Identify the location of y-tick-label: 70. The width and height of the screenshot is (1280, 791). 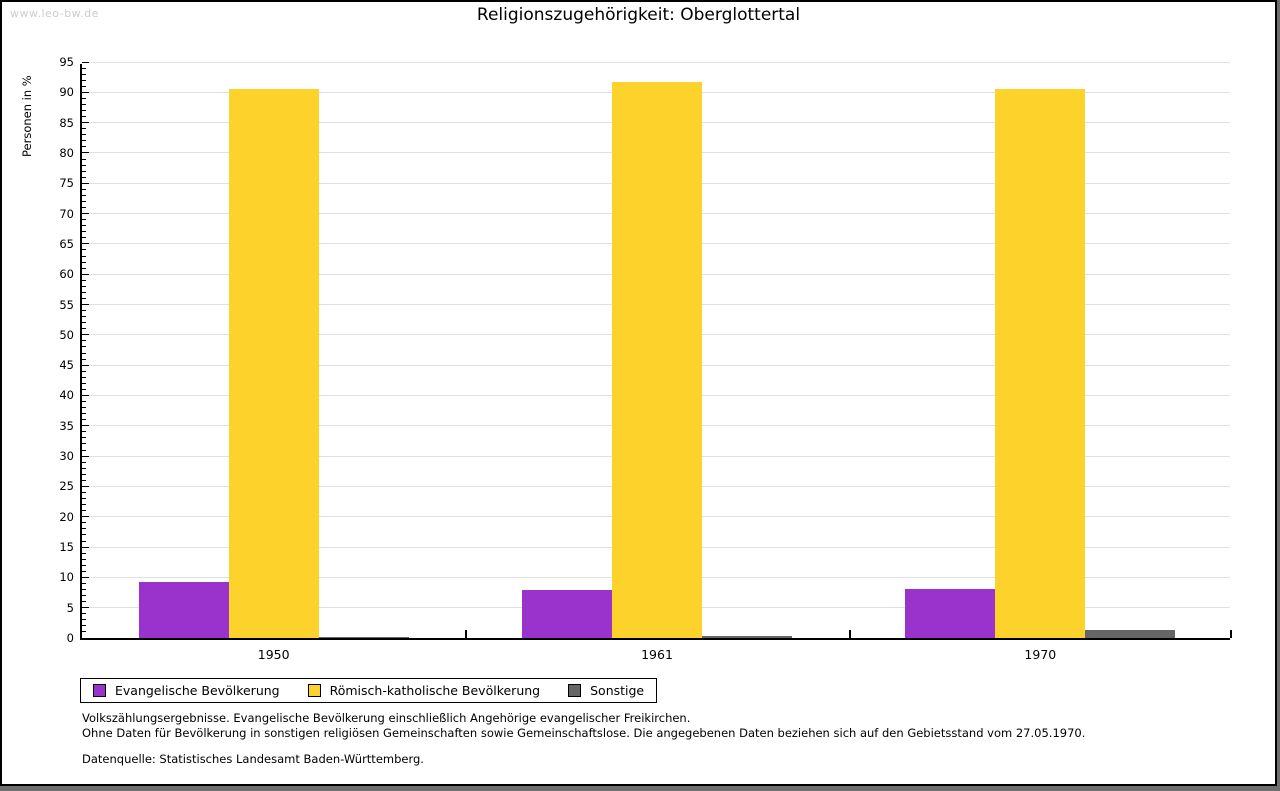
(66, 213).